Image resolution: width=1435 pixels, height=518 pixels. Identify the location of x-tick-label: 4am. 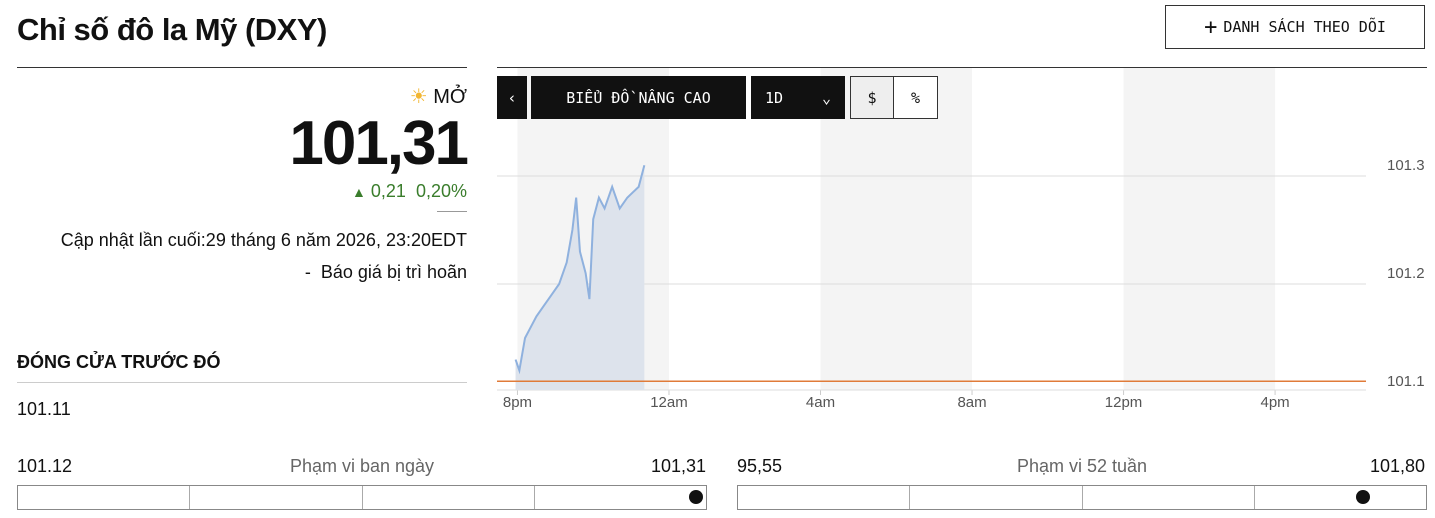
(820, 402).